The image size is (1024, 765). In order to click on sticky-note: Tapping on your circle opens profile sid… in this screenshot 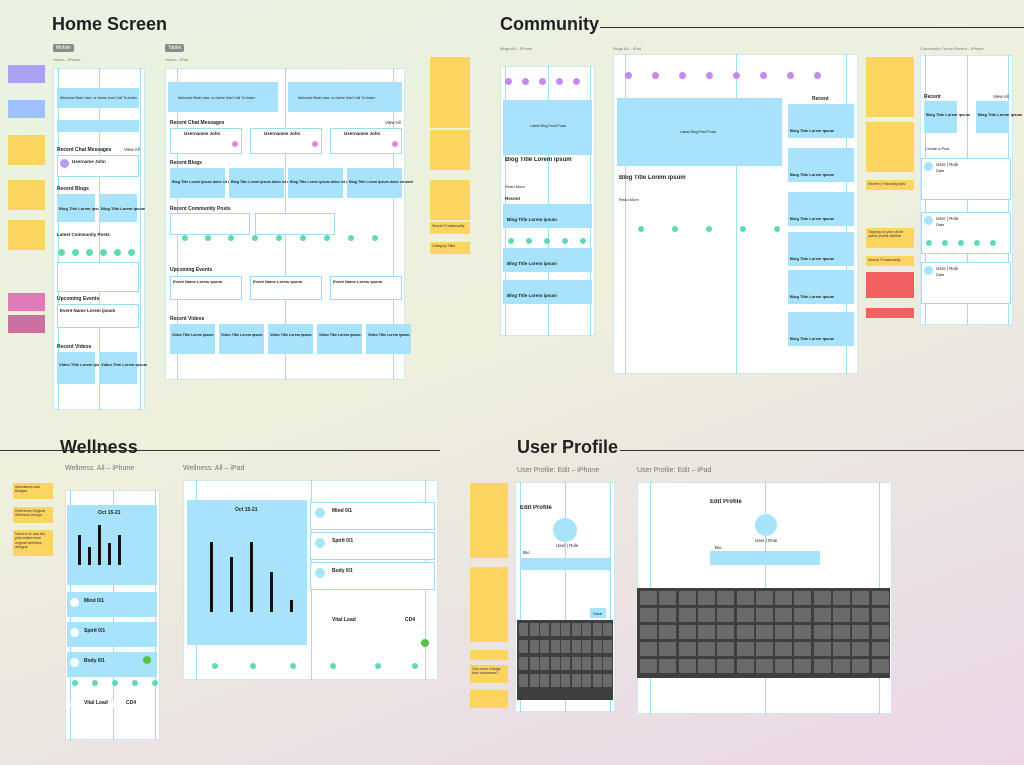, I will do `click(890, 238)`.